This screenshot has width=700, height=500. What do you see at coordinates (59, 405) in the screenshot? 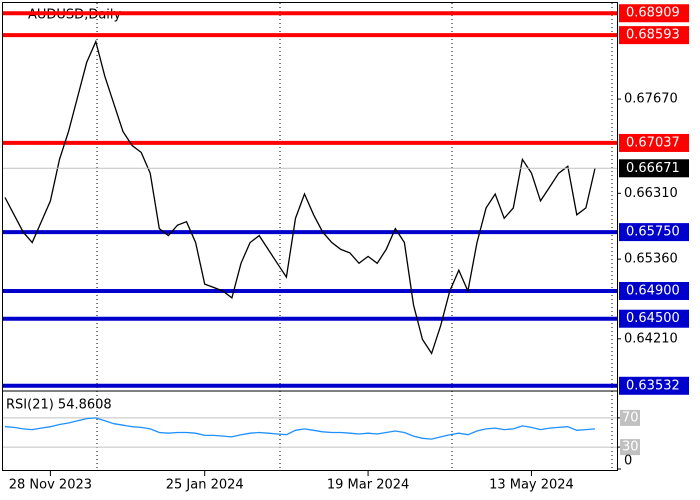
I see `rsi-title: RSI(21) 54.8608` at bounding box center [59, 405].